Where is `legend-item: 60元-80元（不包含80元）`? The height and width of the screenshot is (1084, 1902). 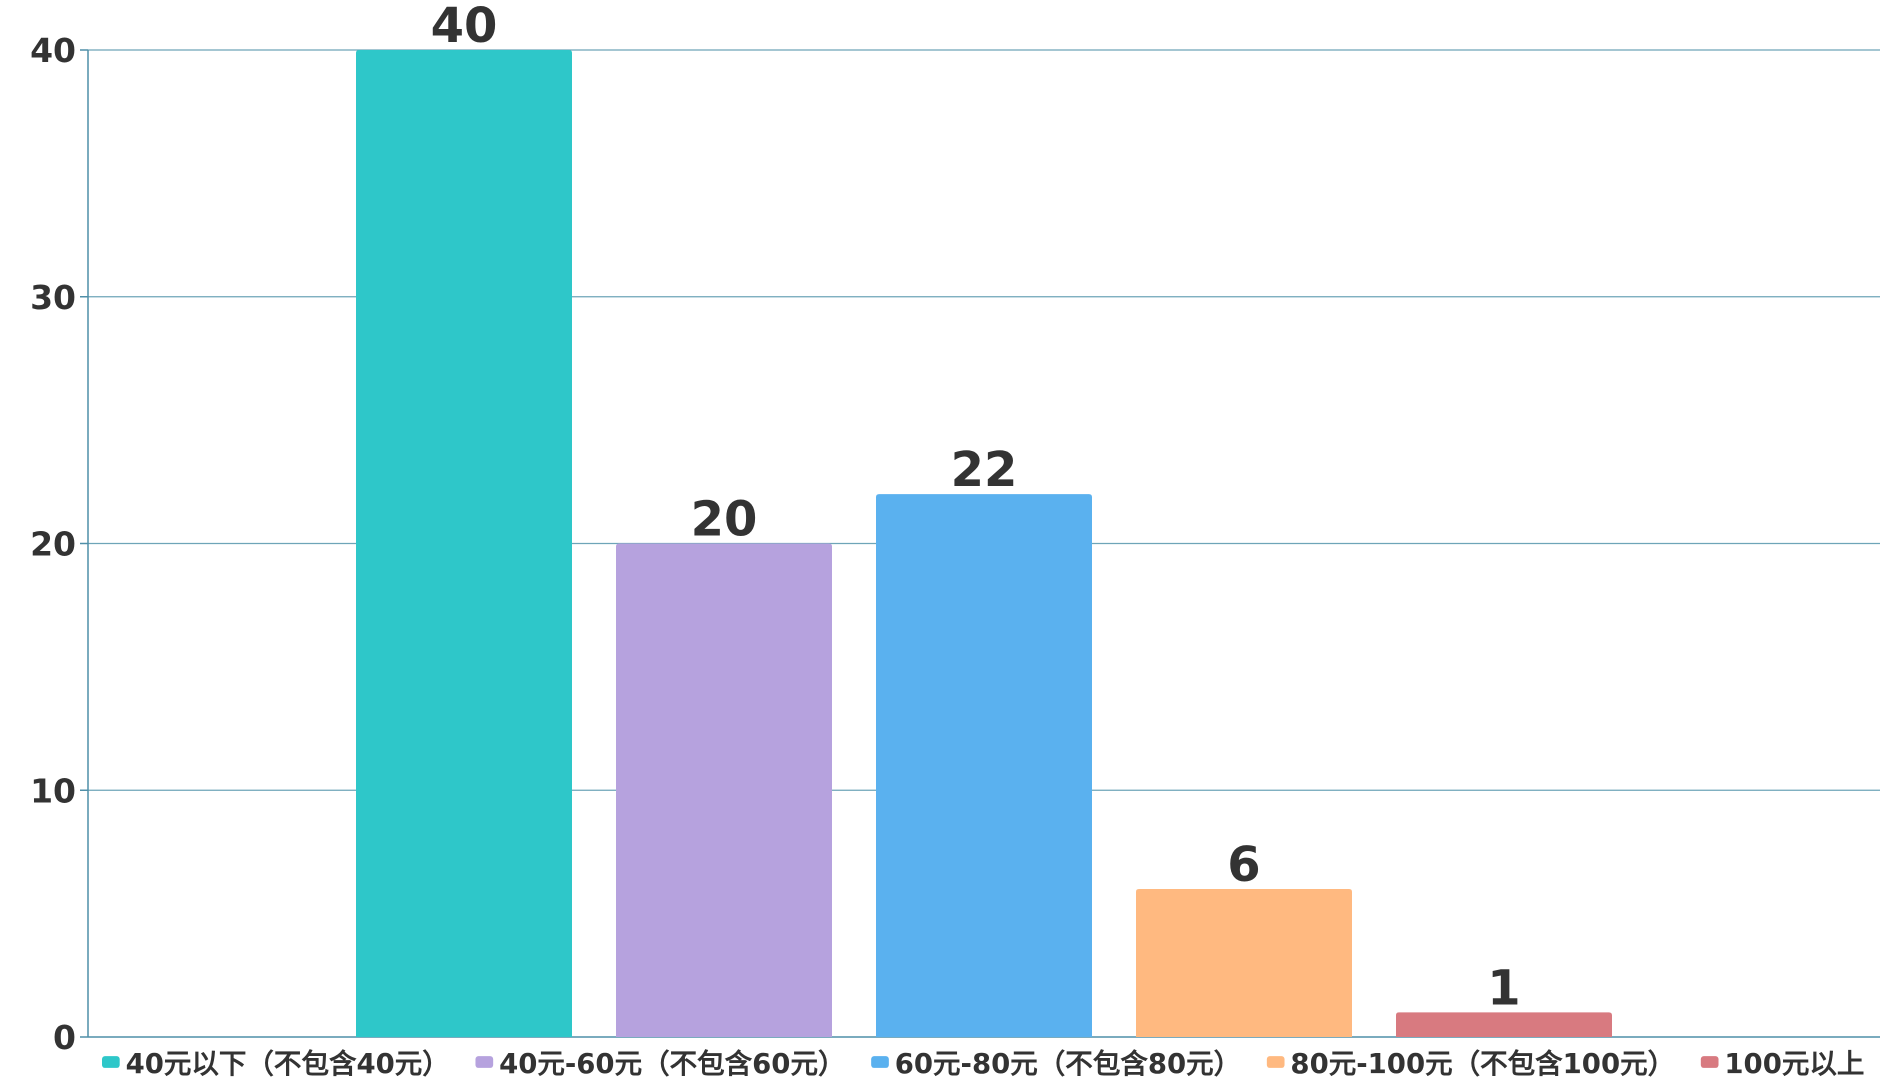 legend-item: 60元-80元（不包含80元） is located at coordinates (1056, 1064).